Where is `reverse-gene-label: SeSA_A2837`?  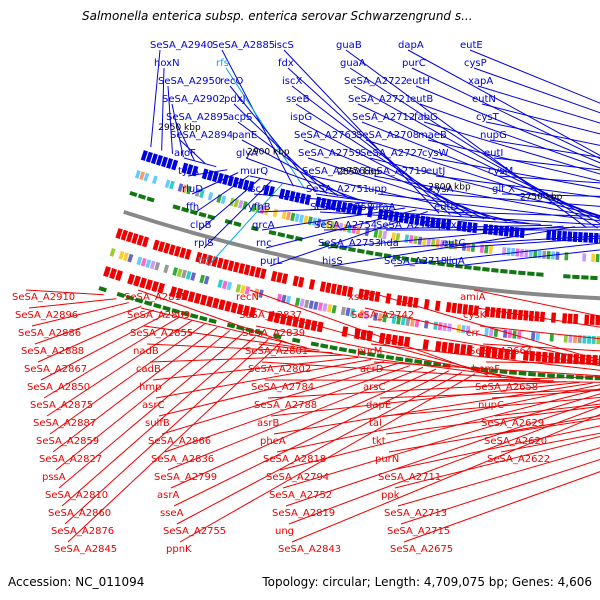 reverse-gene-label: SeSA_A2837 is located at coordinates (270, 315).